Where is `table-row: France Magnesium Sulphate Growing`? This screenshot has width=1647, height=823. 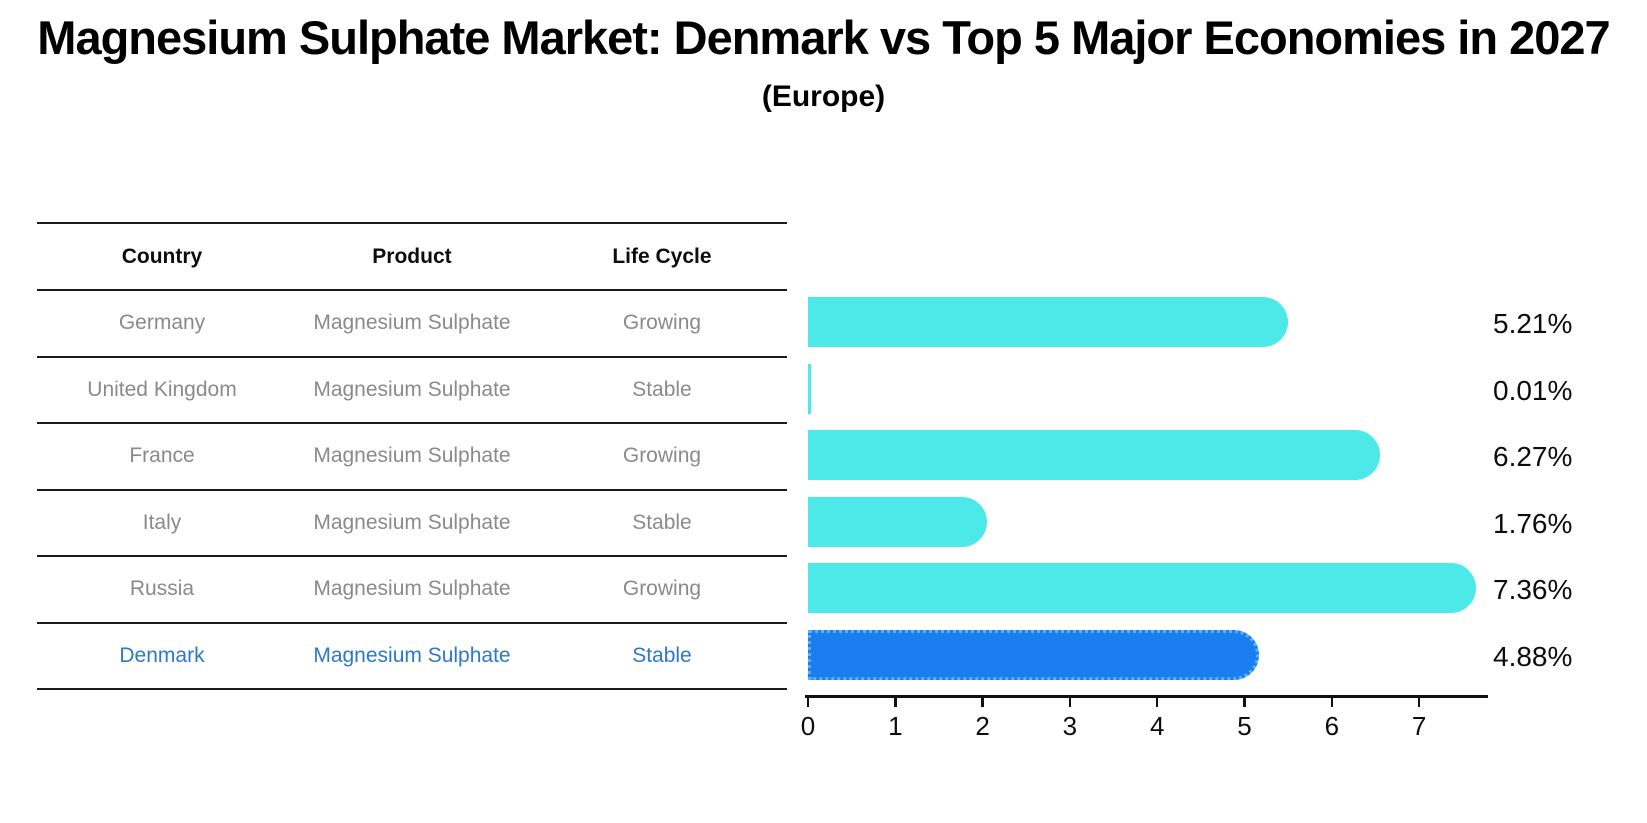
table-row: France Magnesium Sulphate Growing is located at coordinates (412, 457).